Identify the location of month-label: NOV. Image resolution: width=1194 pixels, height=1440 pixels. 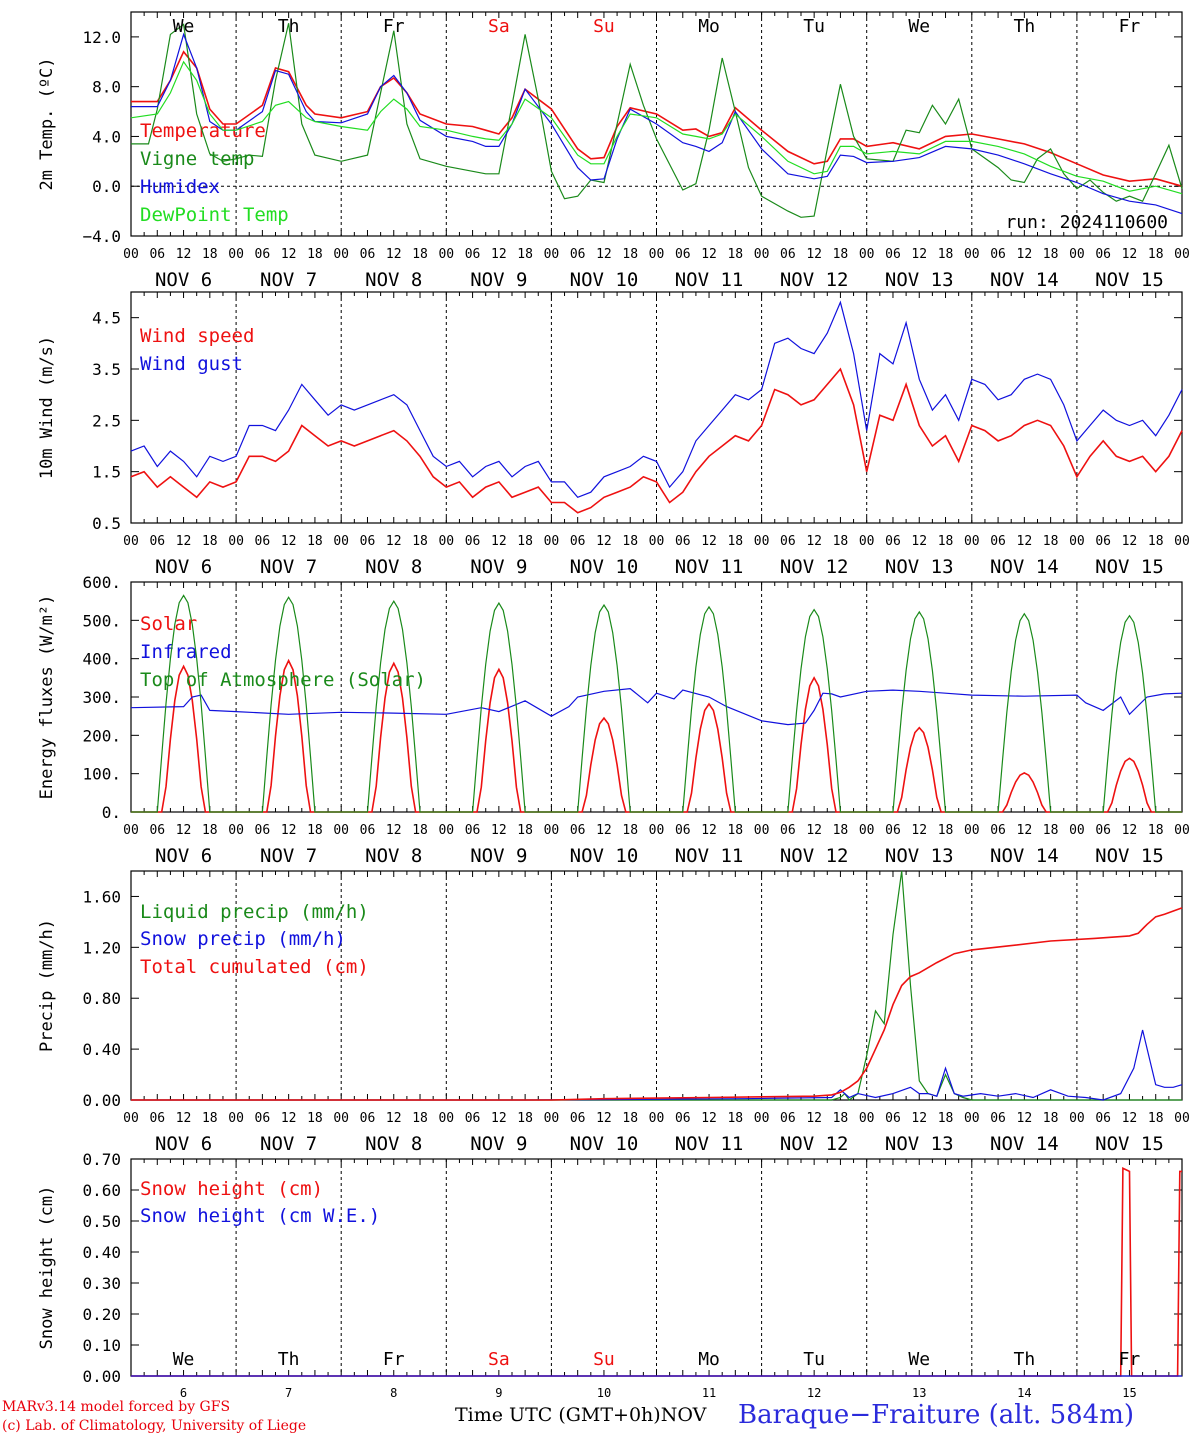
(683, 1415).